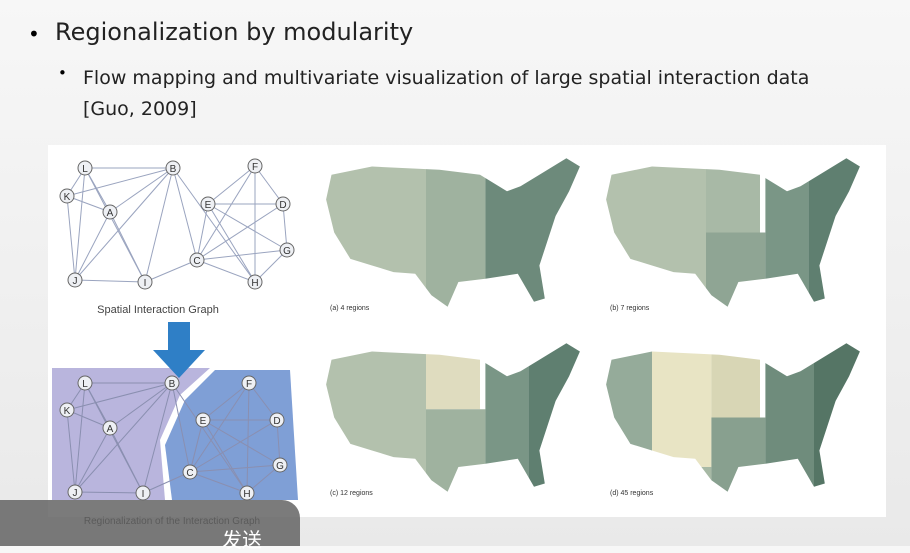 The height and width of the screenshot is (553, 910). What do you see at coordinates (632, 493) in the screenshot?
I see `map-caption: (d) 45 regions` at bounding box center [632, 493].